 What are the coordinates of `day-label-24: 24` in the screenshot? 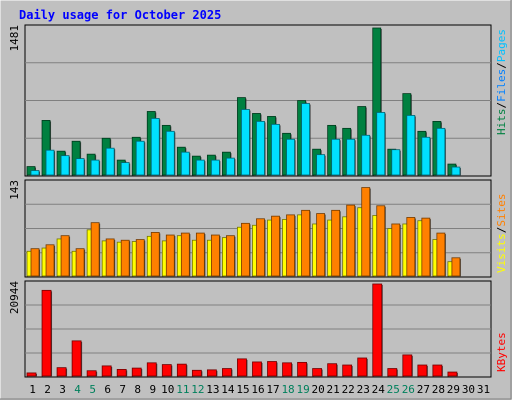 It's located at (379, 389).